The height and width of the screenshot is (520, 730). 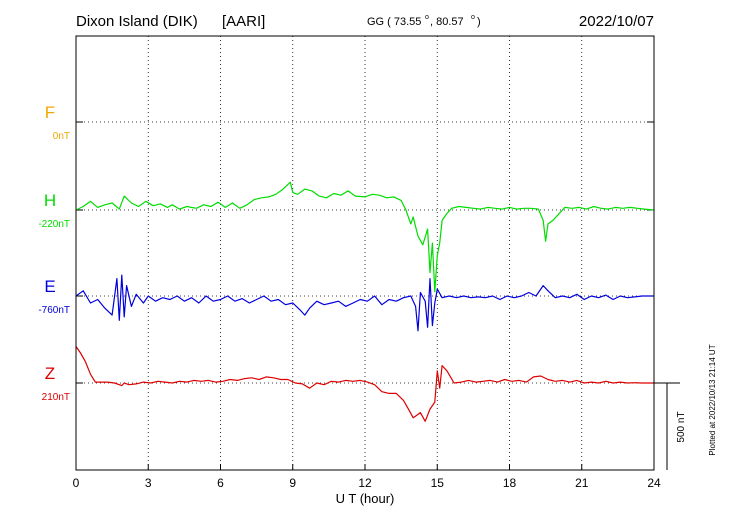 I want to click on station-title: Dixon Island (DIK), so click(x=137, y=21).